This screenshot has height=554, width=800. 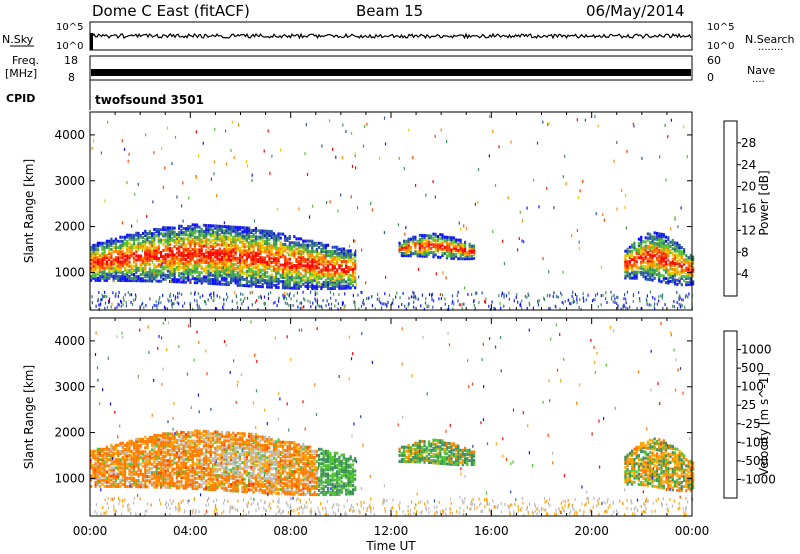 I want to click on colorbar-tick-label: 4, so click(x=745, y=274).